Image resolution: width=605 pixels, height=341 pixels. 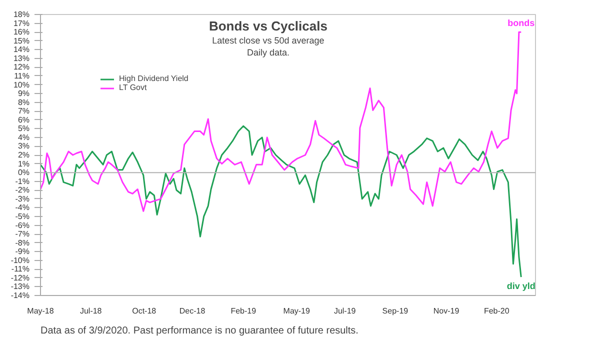 What do you see at coordinates (22, 216) in the screenshot?
I see `y-tick-label: -5%` at bounding box center [22, 216].